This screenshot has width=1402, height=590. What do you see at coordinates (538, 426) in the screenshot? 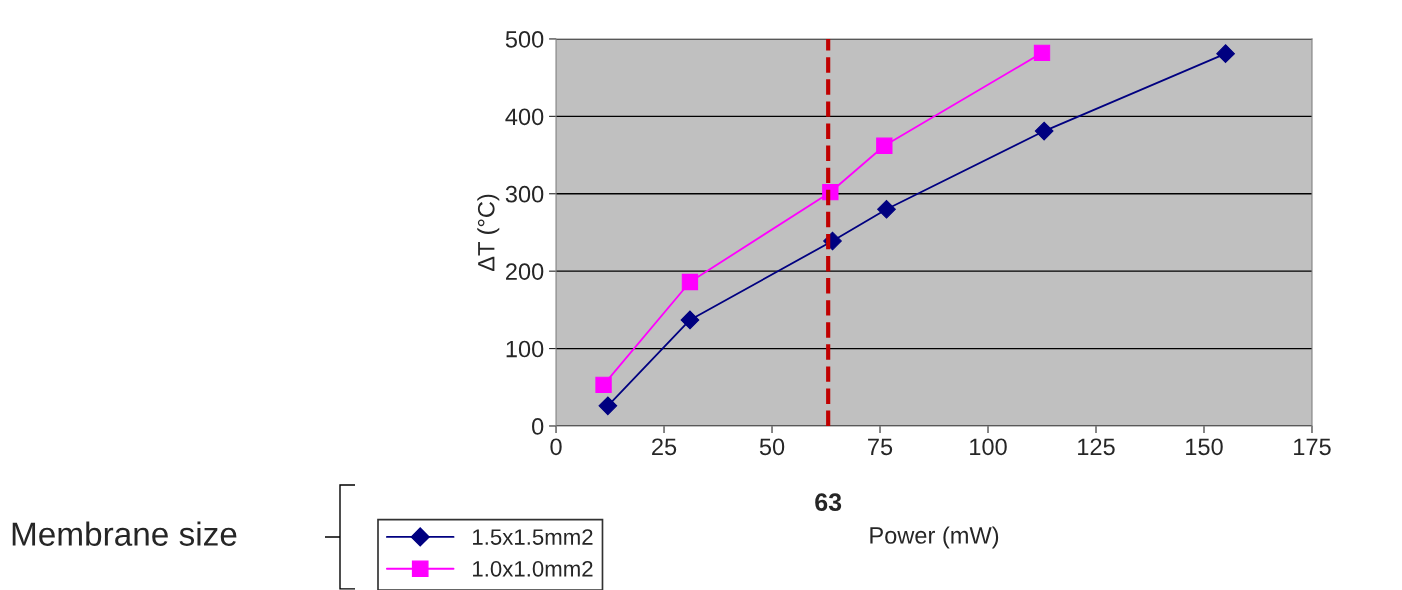
I see `y-tick-label: 0` at bounding box center [538, 426].